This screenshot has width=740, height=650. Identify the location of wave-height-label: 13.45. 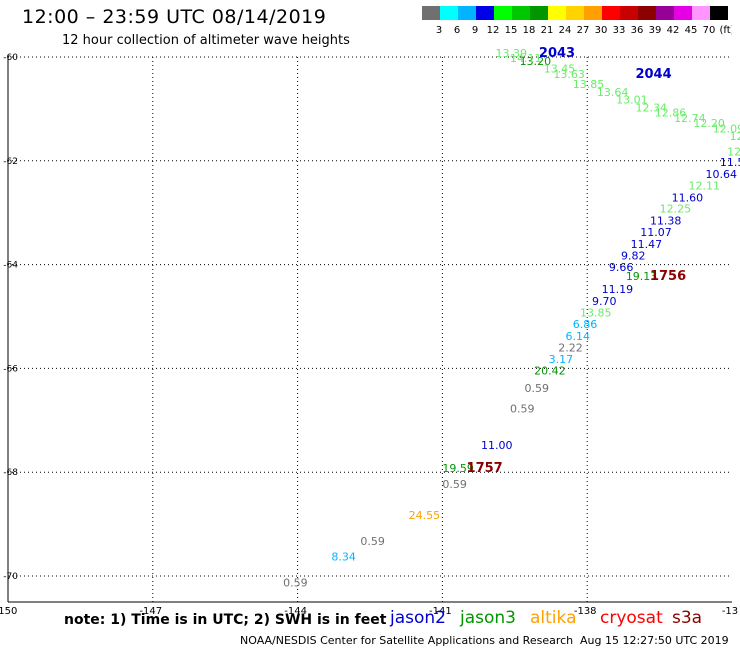
(560, 69).